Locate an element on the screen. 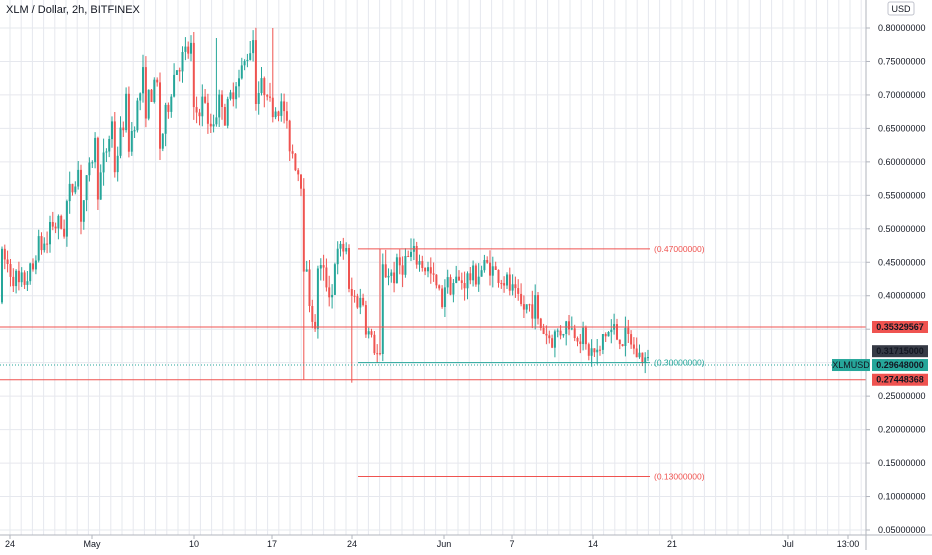  symbol-tag is located at coordinates (851, 365).